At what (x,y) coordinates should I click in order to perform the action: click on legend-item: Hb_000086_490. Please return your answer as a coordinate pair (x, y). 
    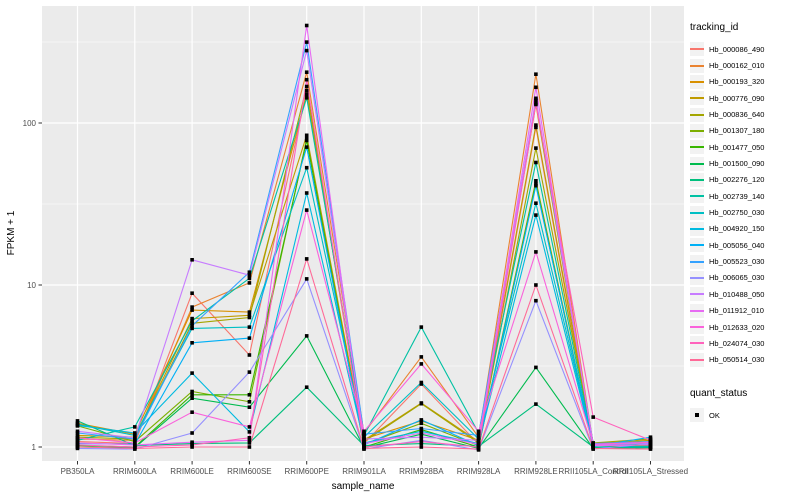
    Looking at the image, I should click on (744, 49).